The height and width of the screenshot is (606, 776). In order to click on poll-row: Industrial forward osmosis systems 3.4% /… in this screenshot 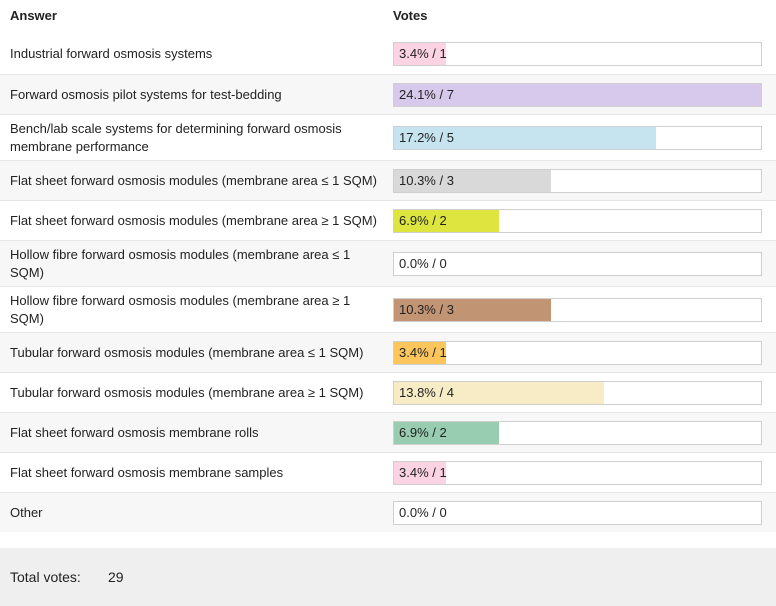, I will do `click(388, 54)`.